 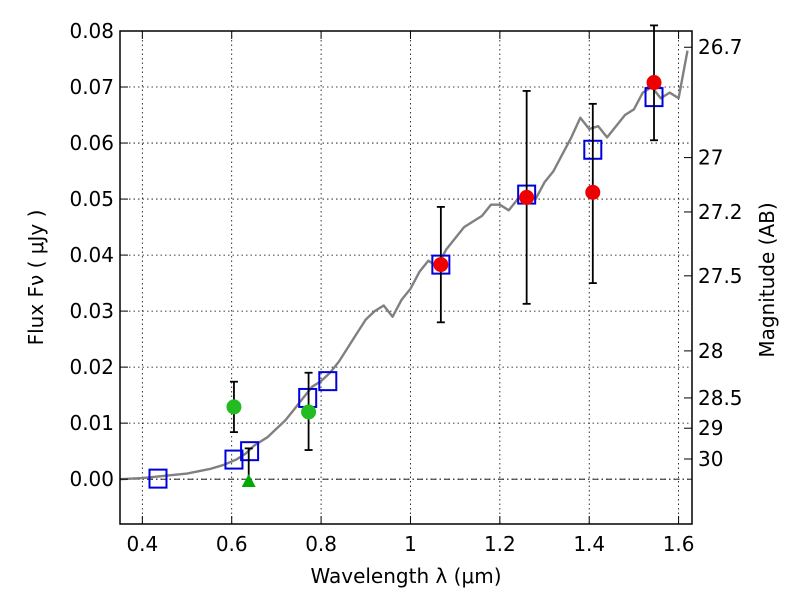 I want to click on mag-tick-label: 27.5, so click(x=720, y=276).